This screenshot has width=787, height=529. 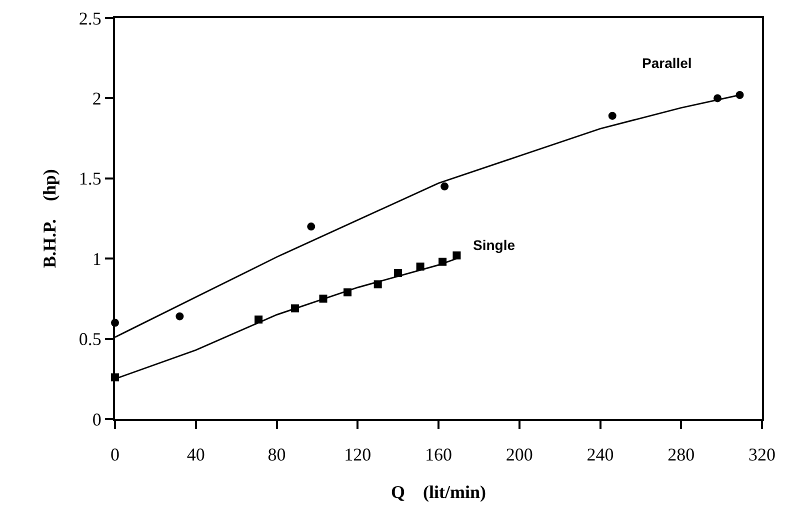 What do you see at coordinates (438, 454) in the screenshot?
I see `x-tick-label: 160` at bounding box center [438, 454].